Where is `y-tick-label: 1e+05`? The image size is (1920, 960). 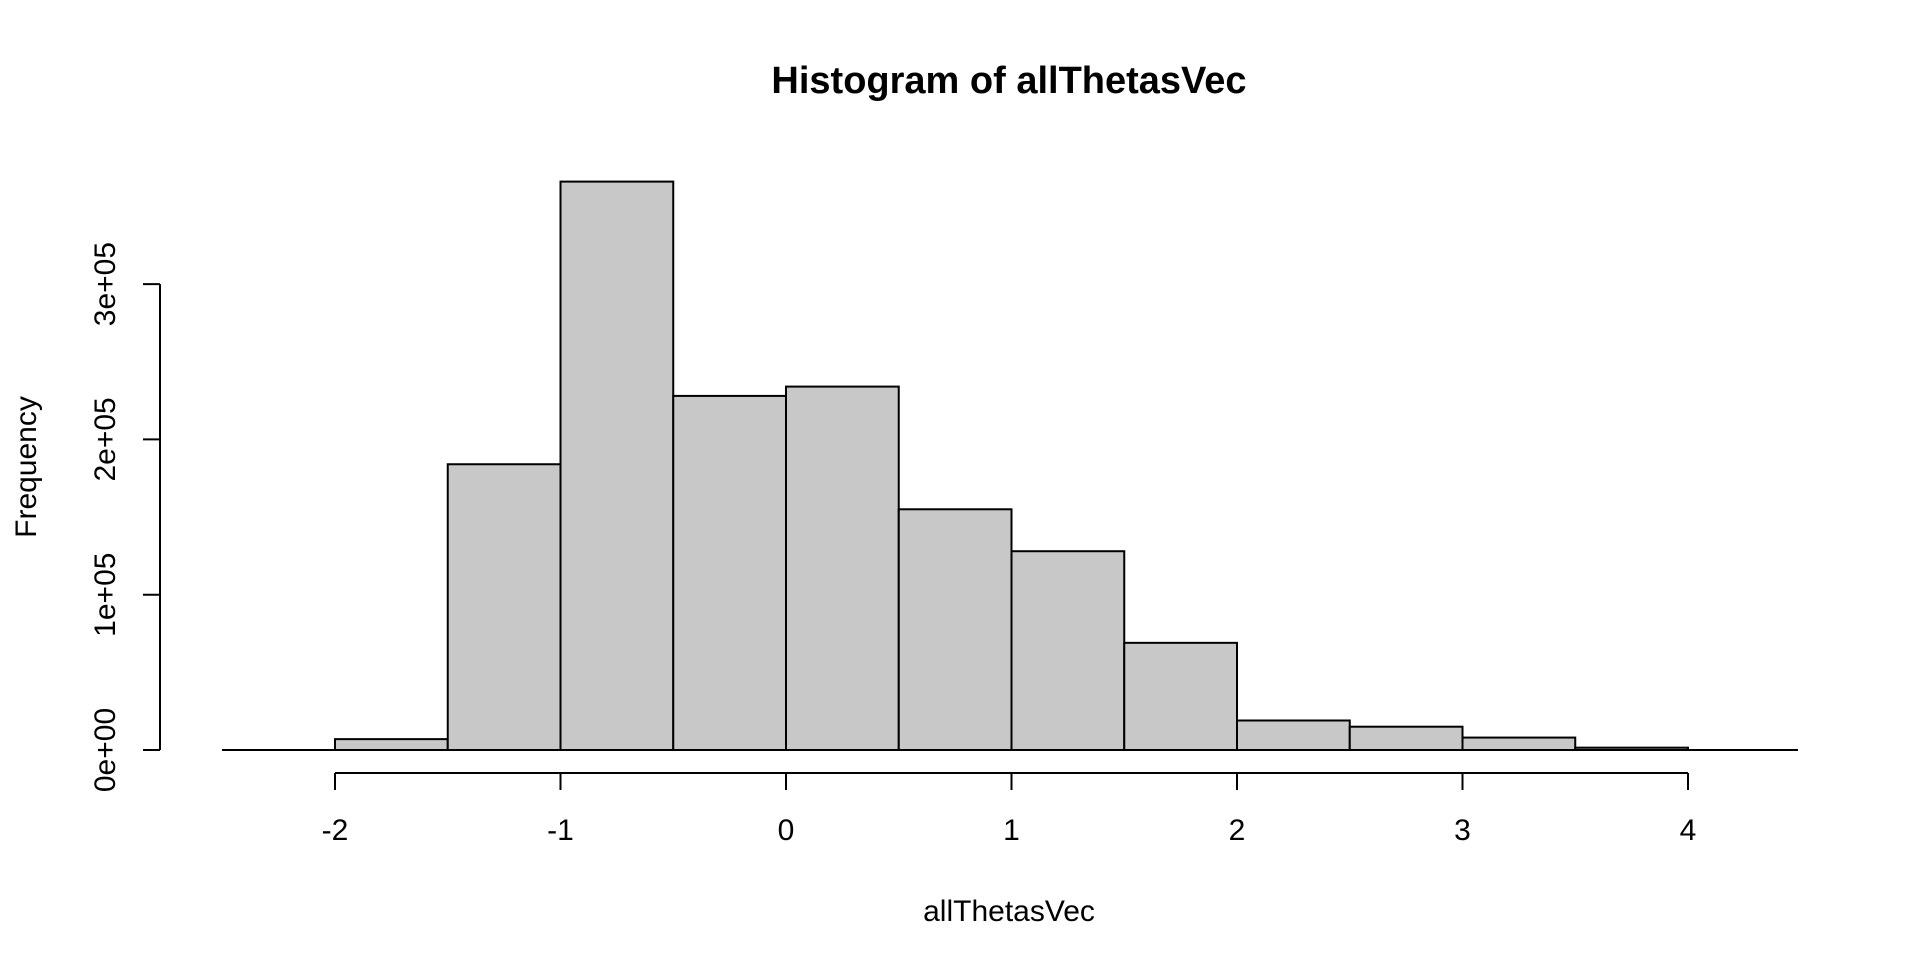
y-tick-label: 1e+05 is located at coordinates (105, 595).